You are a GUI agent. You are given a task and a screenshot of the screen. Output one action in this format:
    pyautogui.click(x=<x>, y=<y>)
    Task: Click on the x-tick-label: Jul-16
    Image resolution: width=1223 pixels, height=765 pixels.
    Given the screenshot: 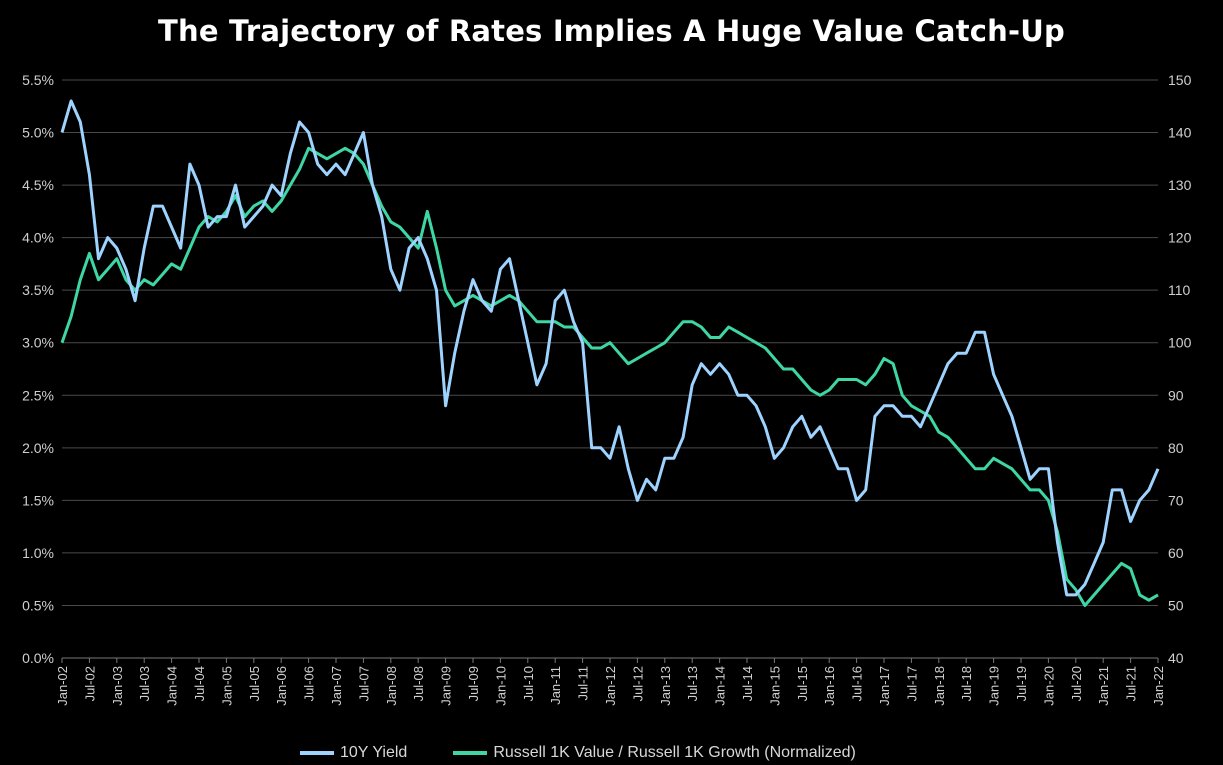 What is the action you would take?
    pyautogui.click(x=857, y=683)
    